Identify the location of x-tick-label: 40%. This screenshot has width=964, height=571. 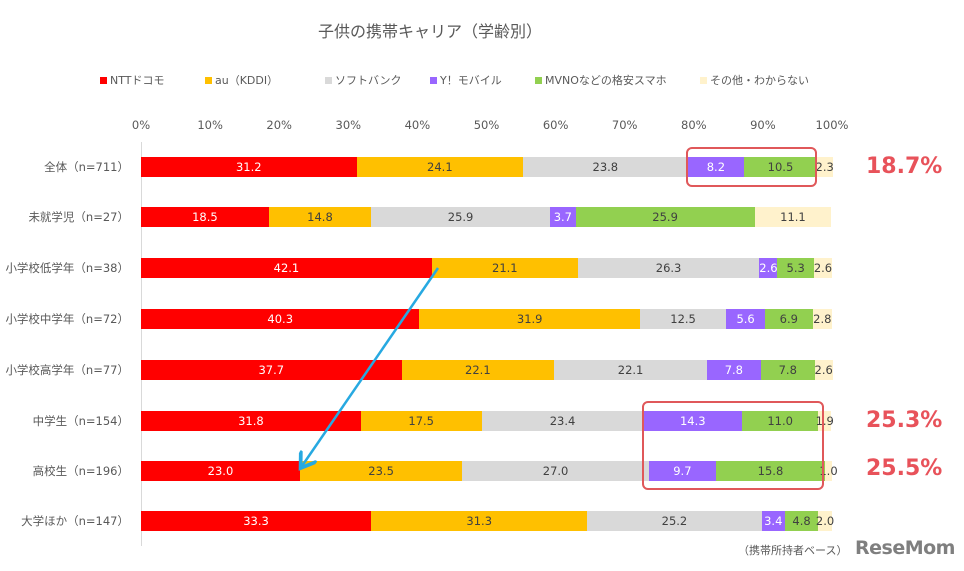
(417, 125).